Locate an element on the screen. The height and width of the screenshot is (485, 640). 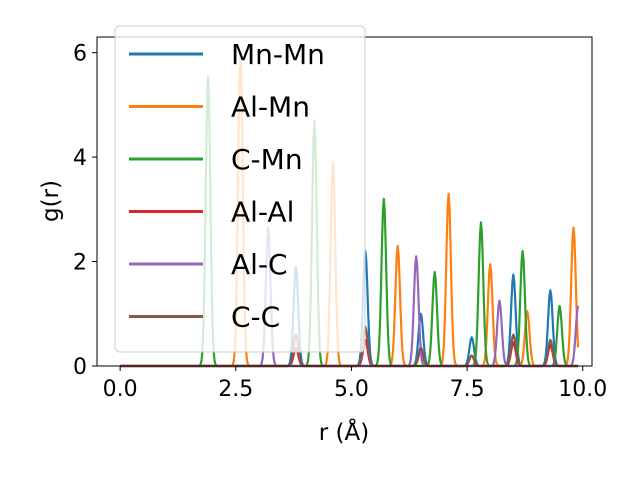
legend-label-al-al: Al-Al is located at coordinates (262, 212).